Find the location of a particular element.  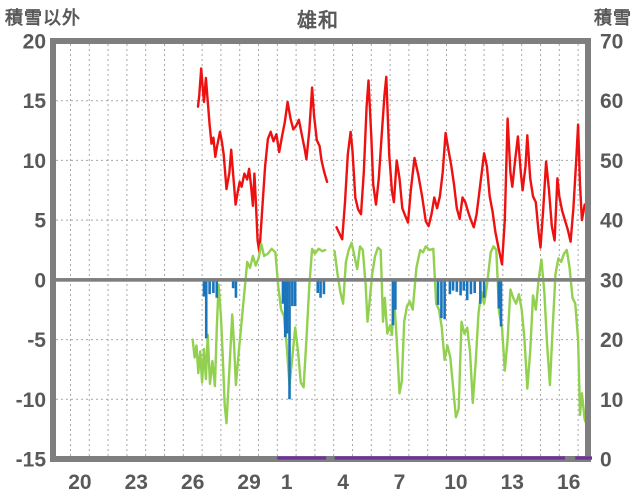

y-right-tick: 60 is located at coordinates (611, 101).